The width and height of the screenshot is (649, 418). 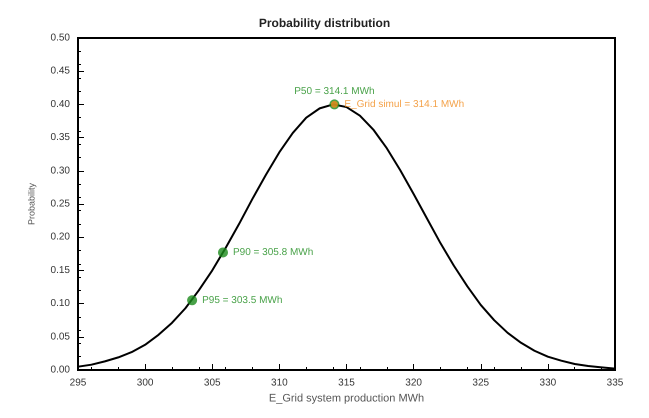 What do you see at coordinates (324, 23) in the screenshot?
I see `chart-title: Probability distribution` at bounding box center [324, 23].